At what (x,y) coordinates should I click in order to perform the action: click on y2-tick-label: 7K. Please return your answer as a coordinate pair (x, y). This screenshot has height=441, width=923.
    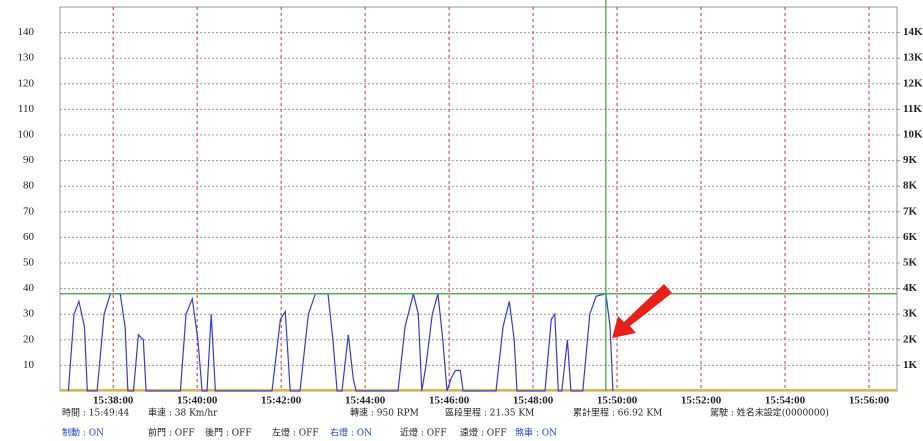
    Looking at the image, I should click on (910, 211).